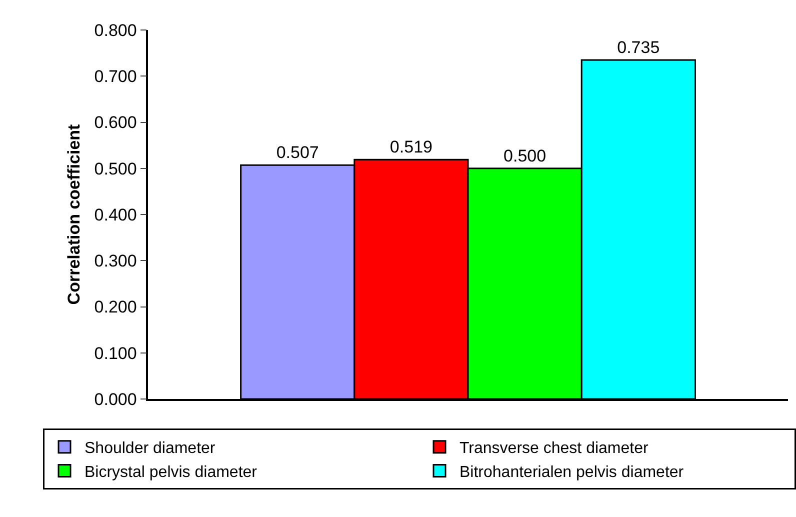  I want to click on data-label: 0.519, so click(411, 147).